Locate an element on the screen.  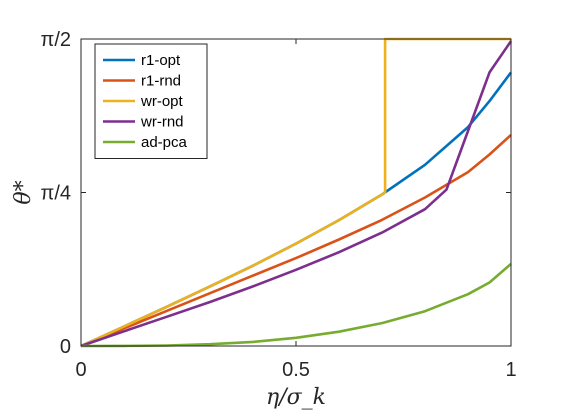
x-tick-label: 0.5 is located at coordinates (296, 370).